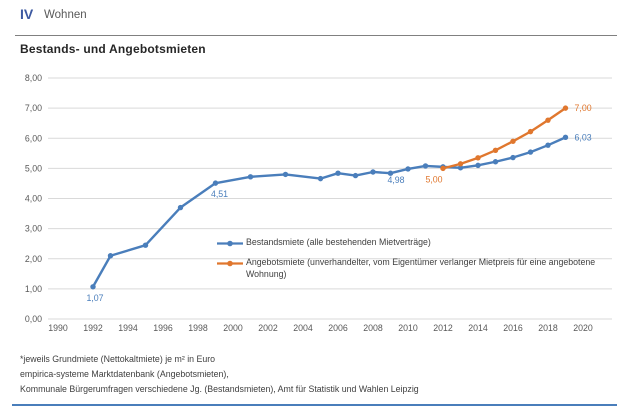  I want to click on y-axis-tick-label: 6,00, so click(33, 138).